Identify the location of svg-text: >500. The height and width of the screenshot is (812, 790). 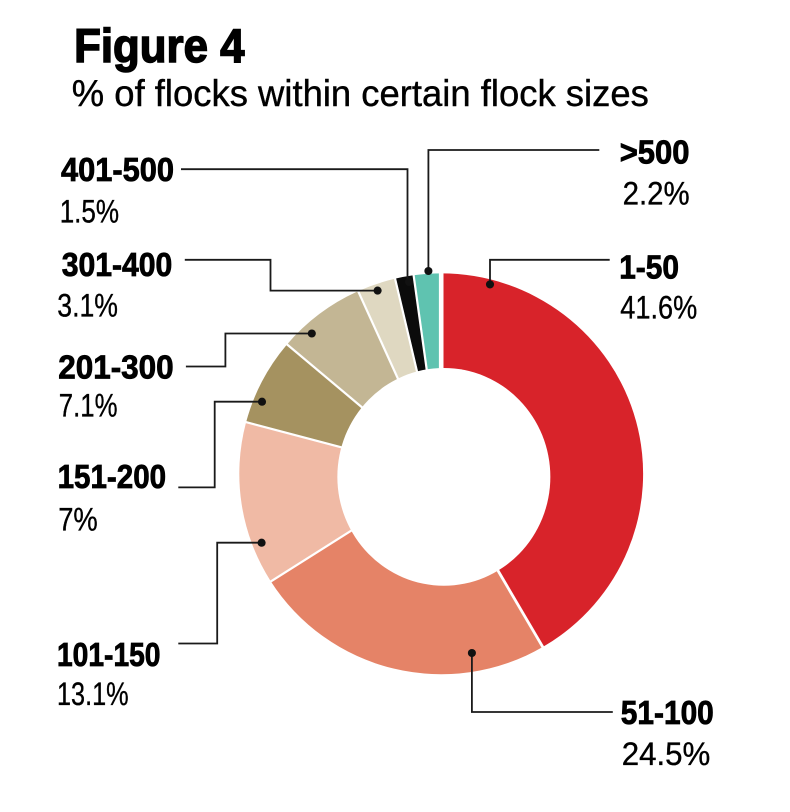
(655, 153).